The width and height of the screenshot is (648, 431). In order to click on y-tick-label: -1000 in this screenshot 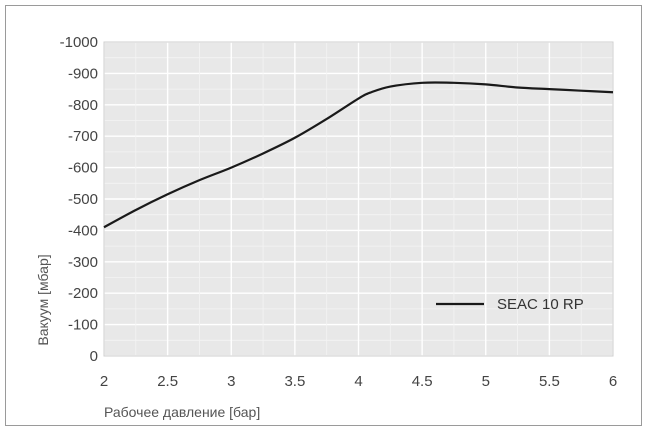, I will do `click(79, 42)`.